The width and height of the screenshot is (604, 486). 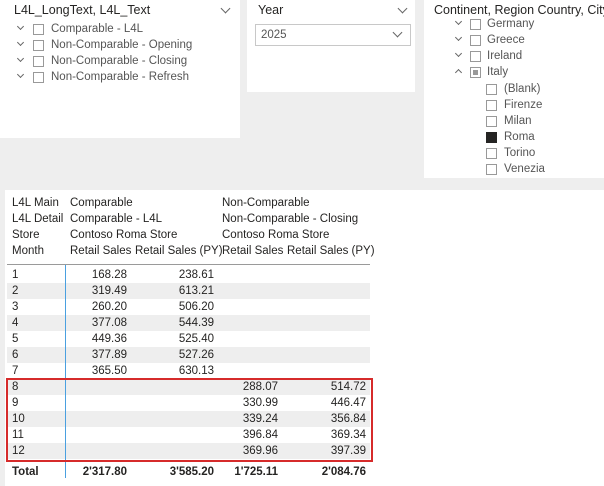 I want to click on column-header: L4L Main, so click(x=35, y=203).